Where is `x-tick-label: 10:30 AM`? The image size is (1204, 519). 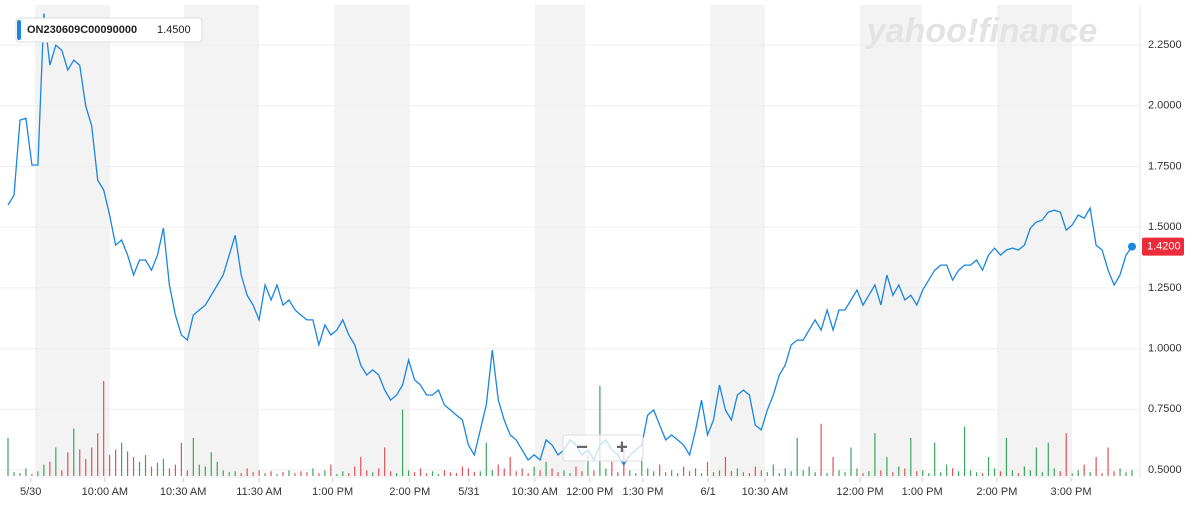
x-tick-label: 10:30 AM is located at coordinates (765, 492).